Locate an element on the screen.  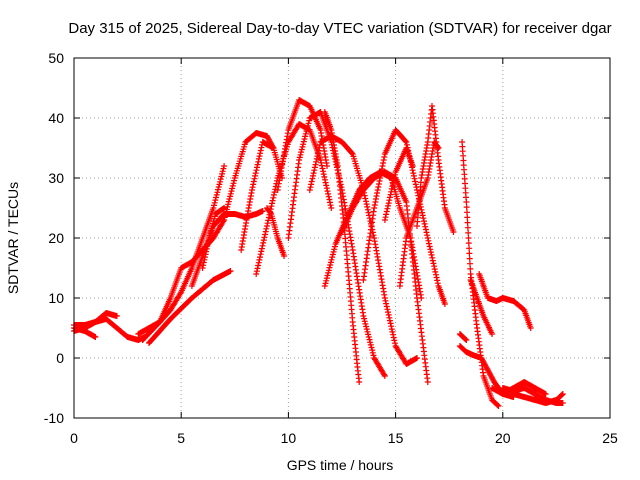
x-tick-label: 15 is located at coordinates (396, 438).